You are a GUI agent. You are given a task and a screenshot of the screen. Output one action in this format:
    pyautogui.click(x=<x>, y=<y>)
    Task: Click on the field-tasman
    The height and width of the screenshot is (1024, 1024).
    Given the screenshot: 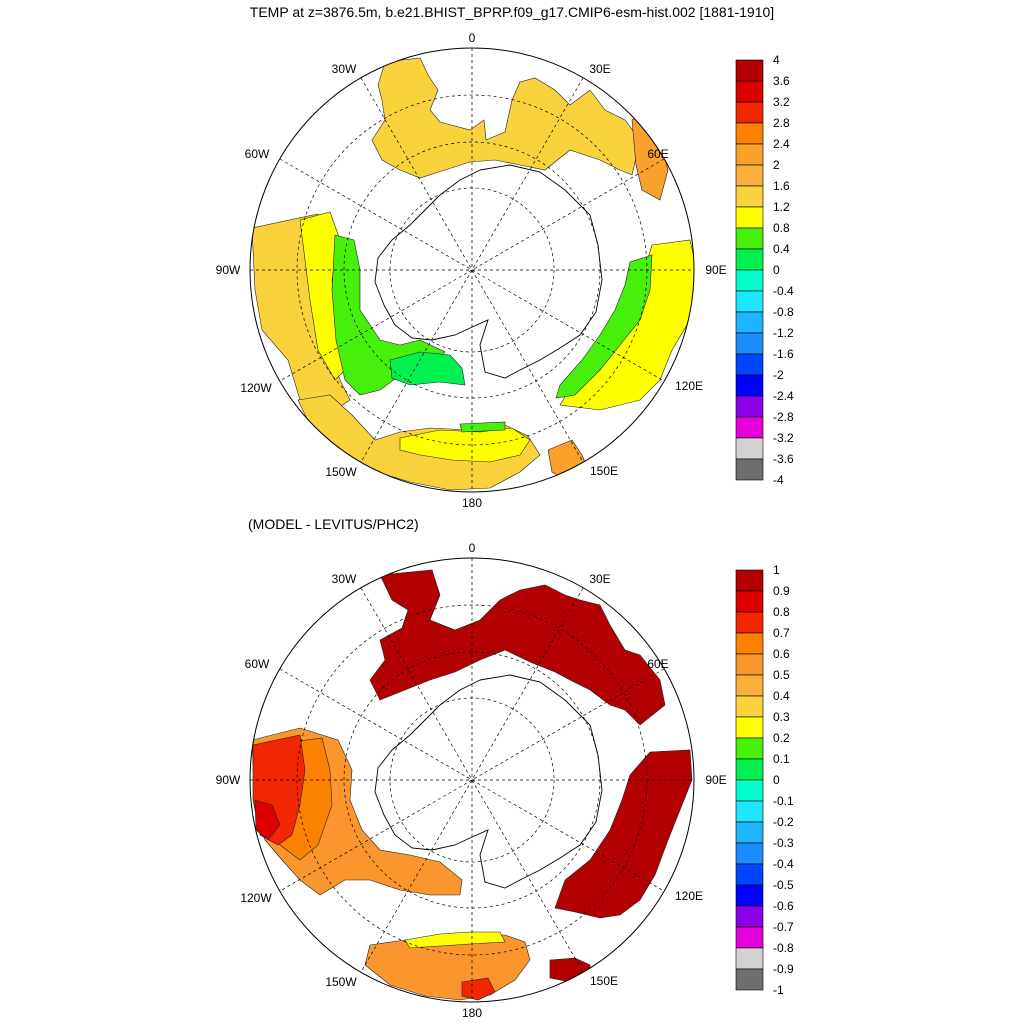 What is the action you would take?
    pyautogui.click(x=570, y=970)
    